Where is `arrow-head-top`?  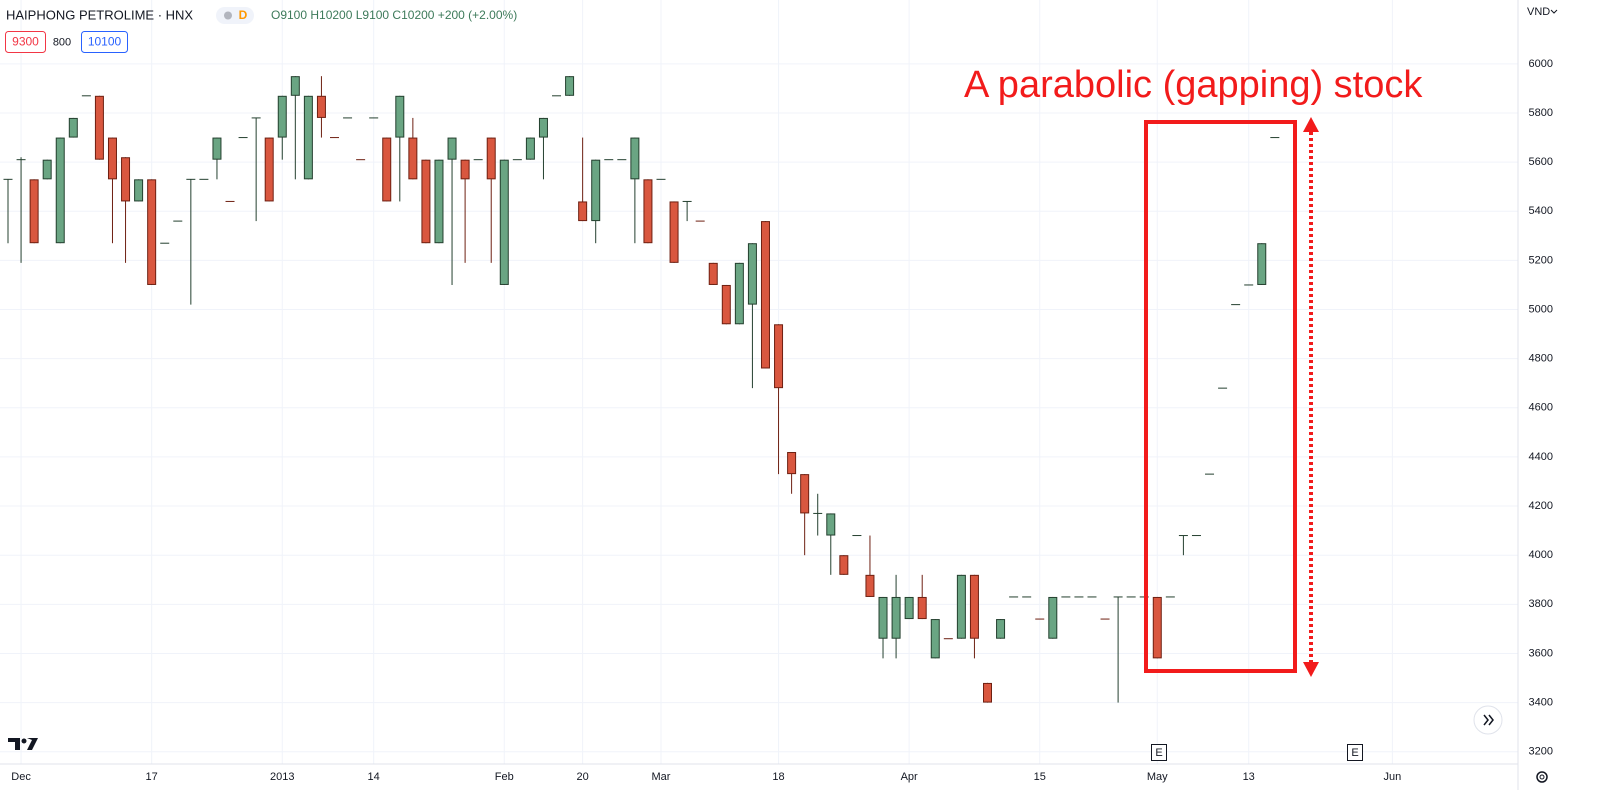
arrow-head-top is located at coordinates (1311, 124).